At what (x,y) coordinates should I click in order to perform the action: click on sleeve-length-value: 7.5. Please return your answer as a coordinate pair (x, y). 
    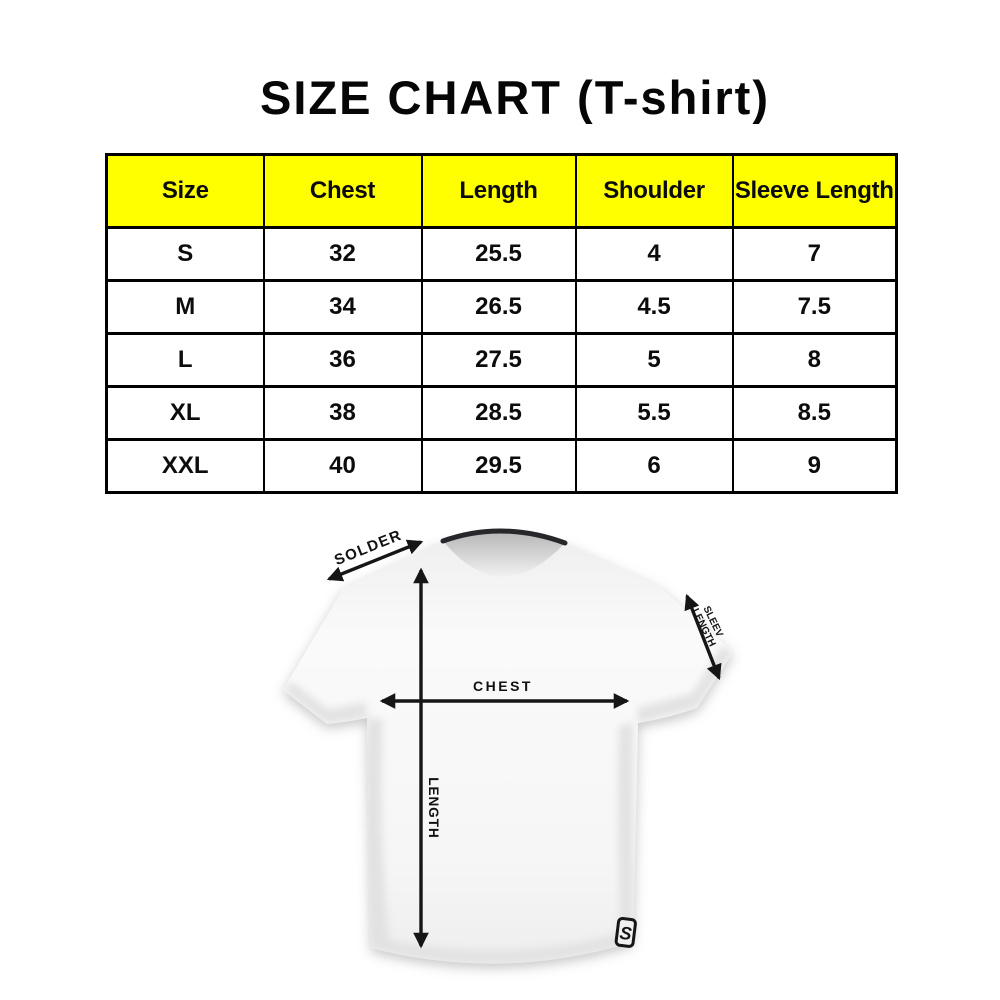
    Looking at the image, I should click on (814, 306).